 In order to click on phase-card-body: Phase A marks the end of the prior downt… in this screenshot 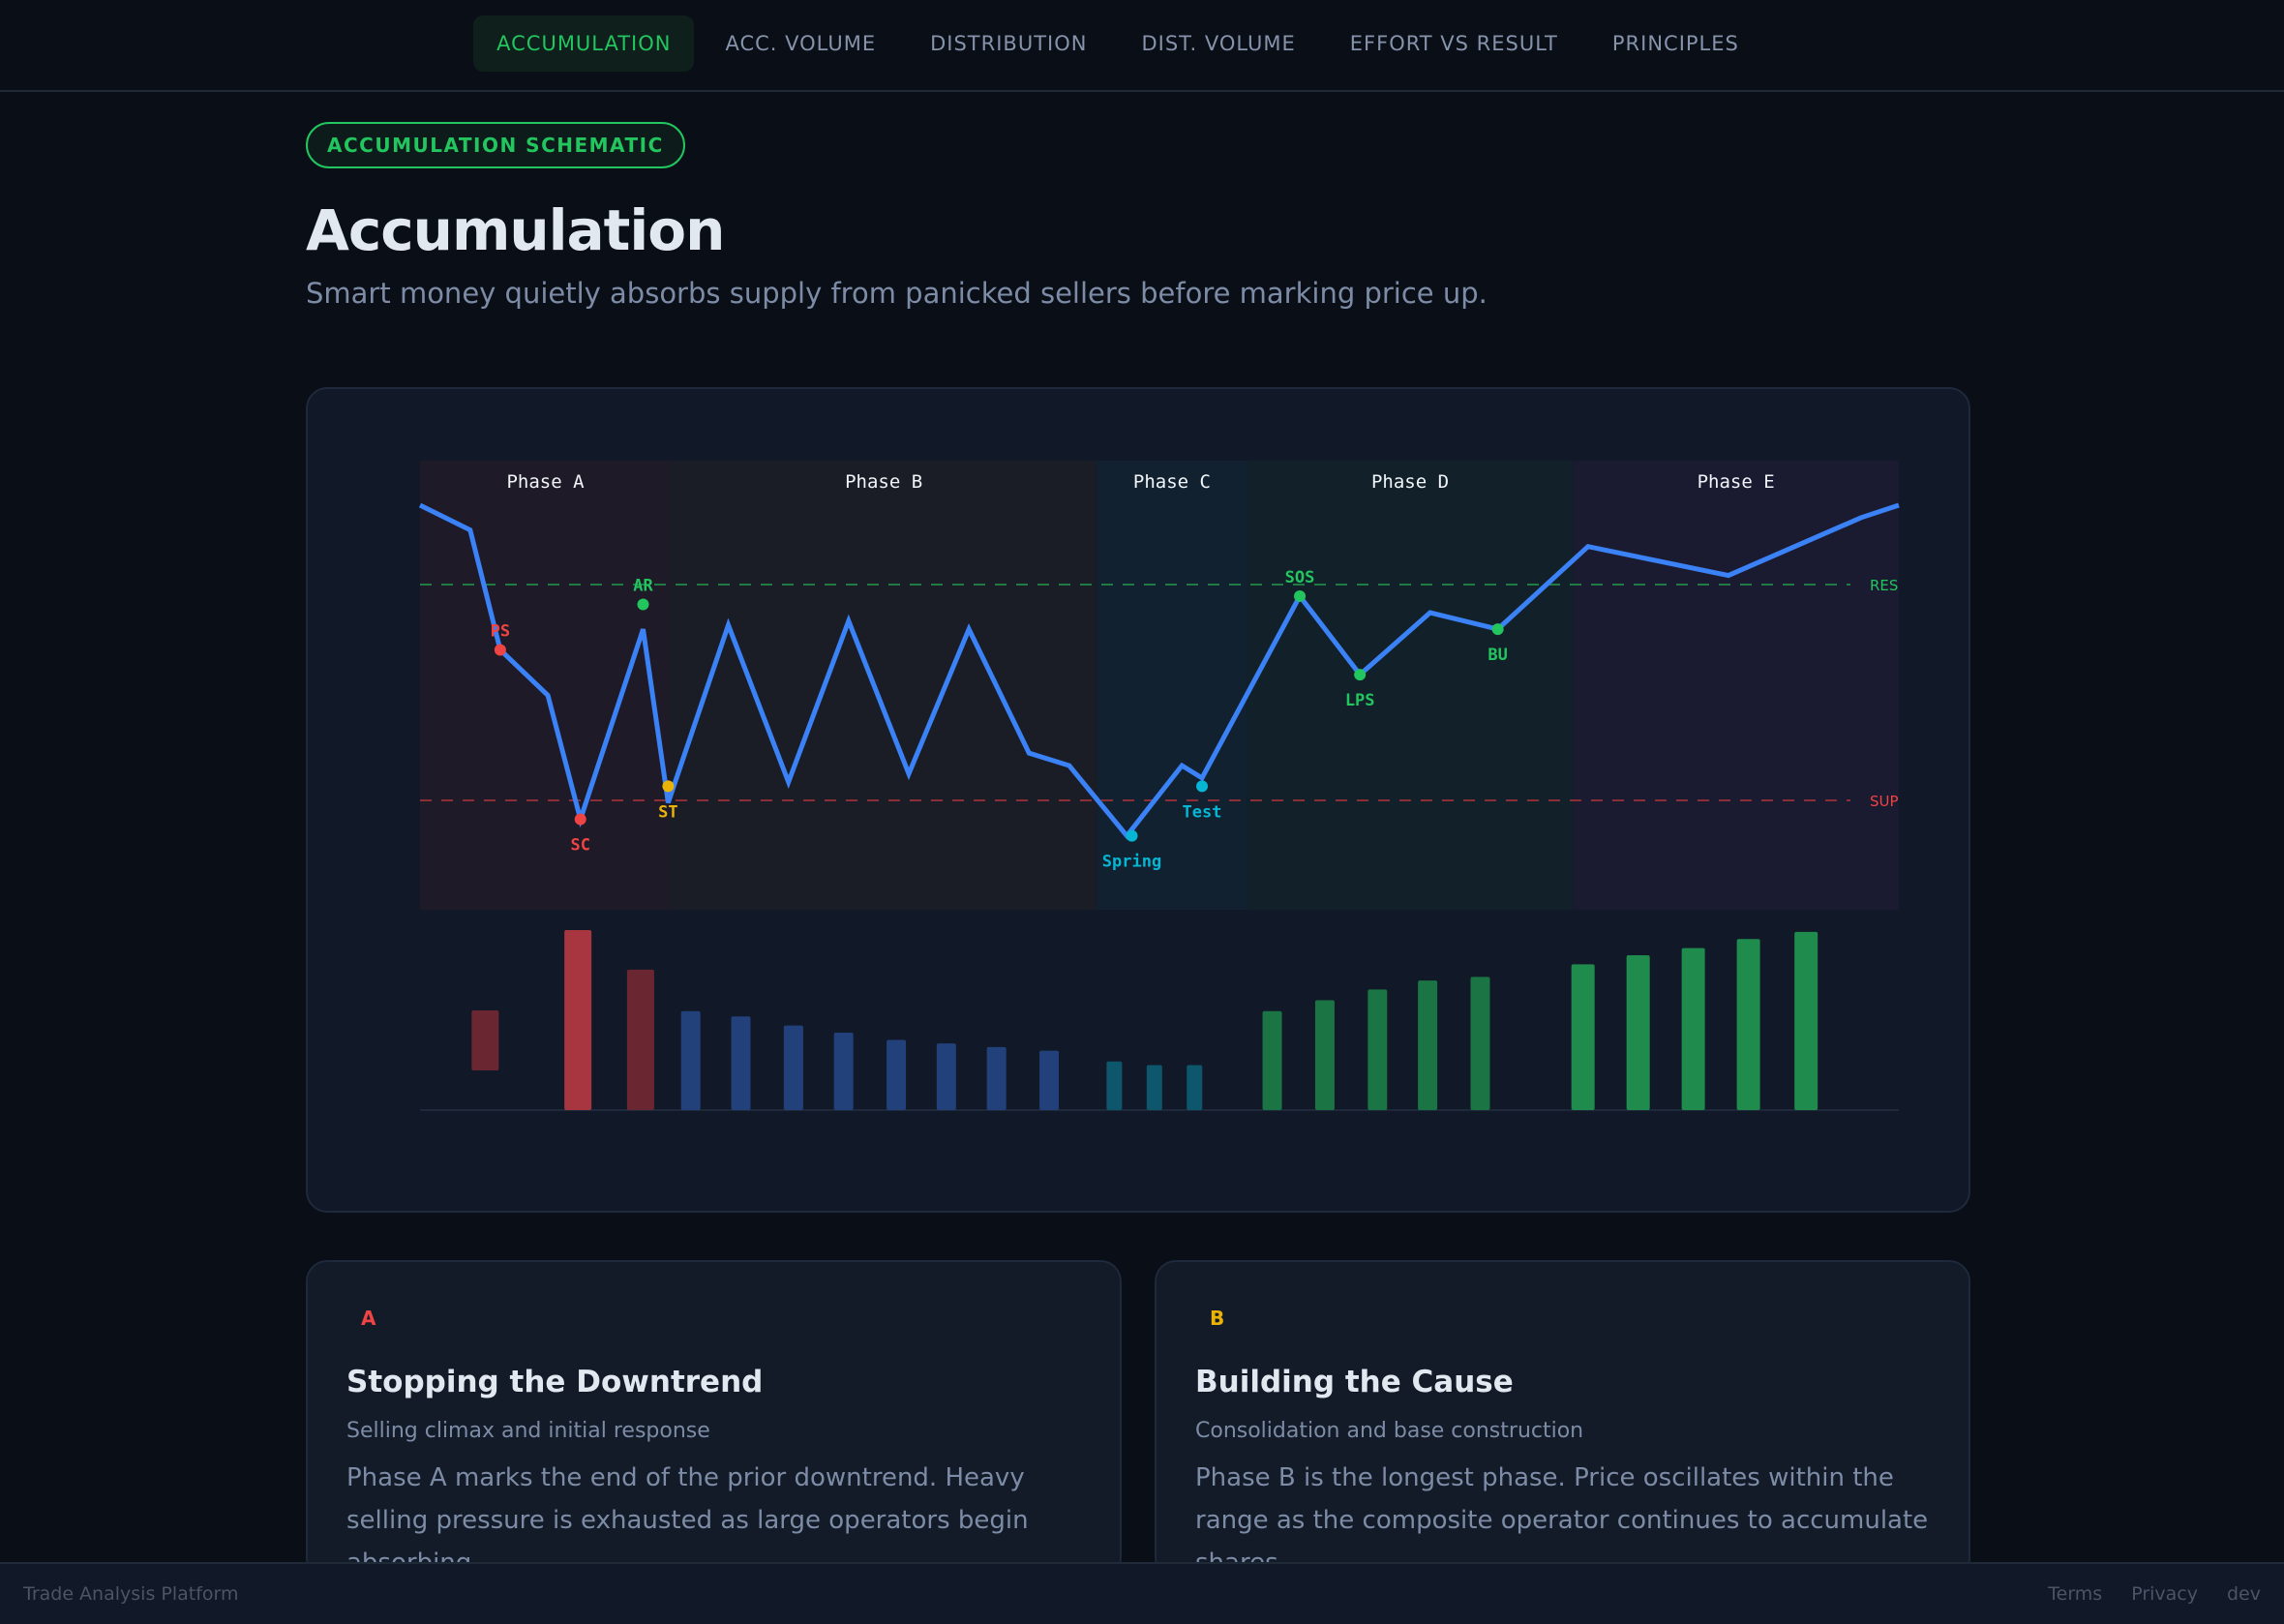, I will do `click(687, 1520)`.